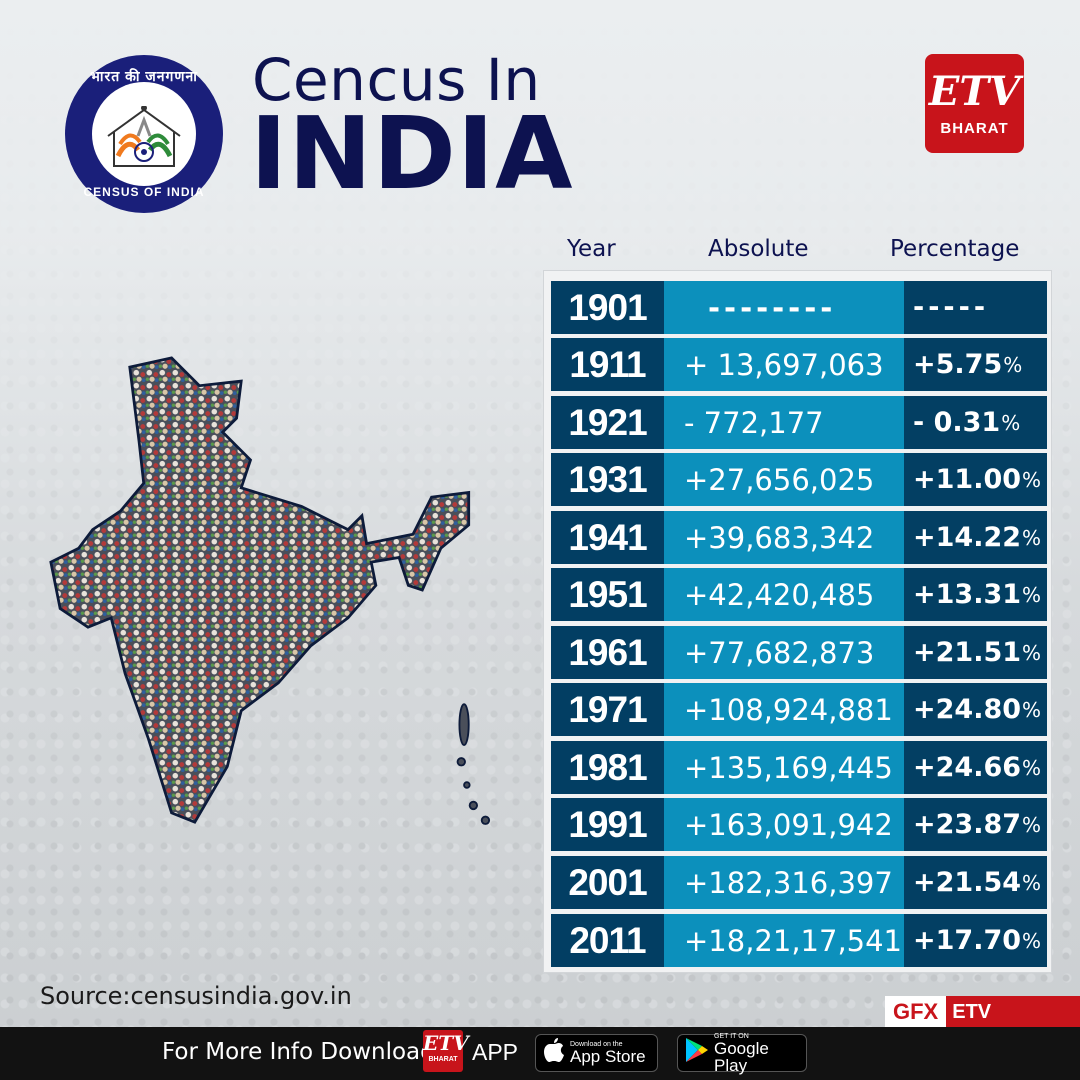 The height and width of the screenshot is (1080, 1080). Describe the element at coordinates (196, 996) in the screenshot. I see `source-credit: Source:censusindia.gov.in` at that location.